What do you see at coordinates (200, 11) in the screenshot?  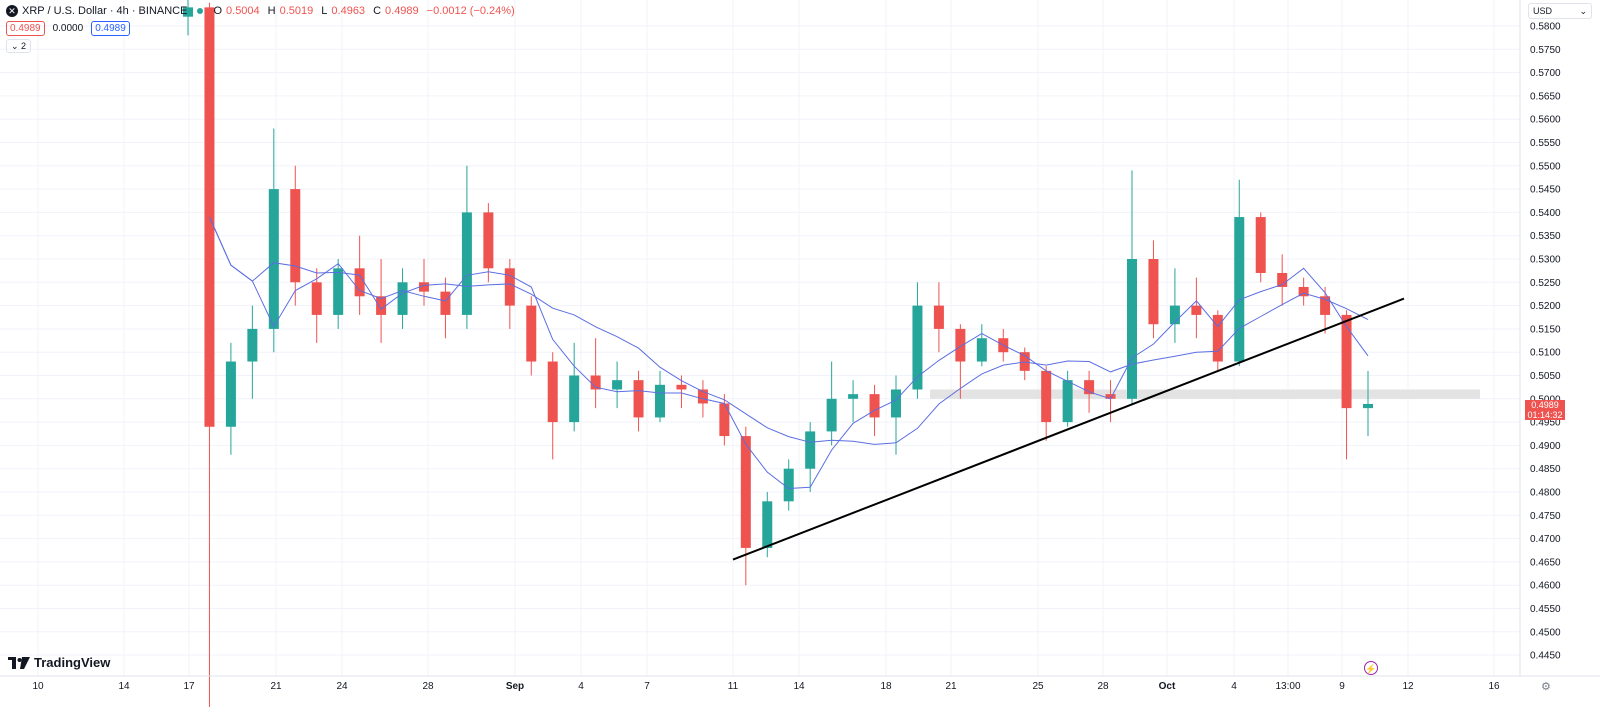 I see `market-open-indicator` at bounding box center [200, 11].